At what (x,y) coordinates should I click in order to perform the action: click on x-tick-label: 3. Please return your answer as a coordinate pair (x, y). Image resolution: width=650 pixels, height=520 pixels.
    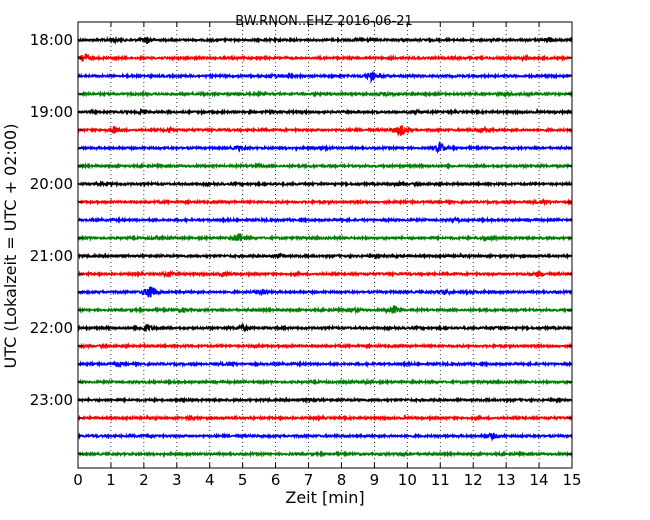
    Looking at the image, I should click on (177, 480).